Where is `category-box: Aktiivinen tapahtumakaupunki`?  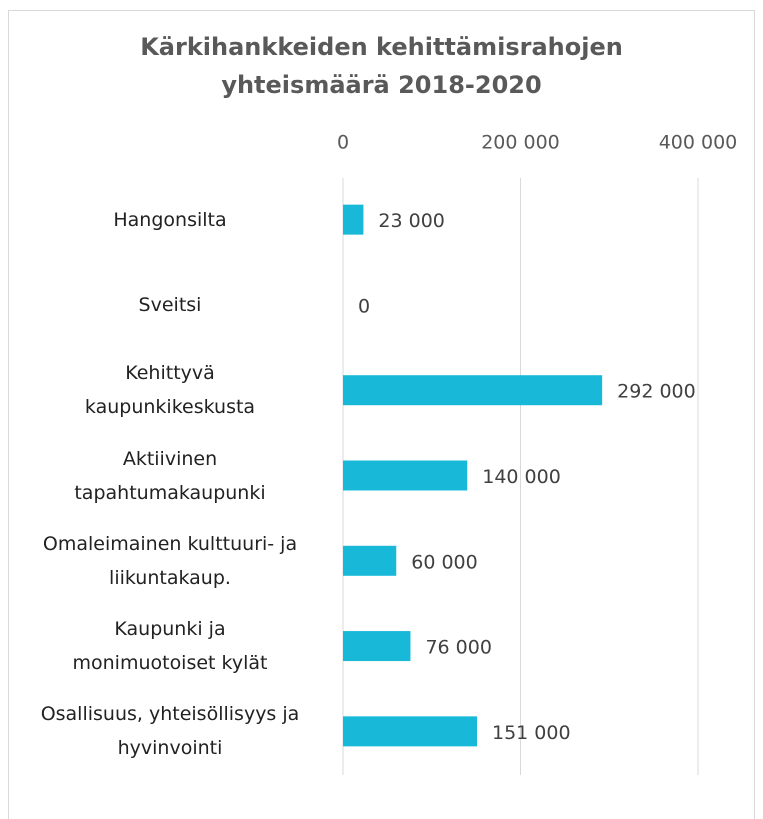 category-box: Aktiivinen tapahtumakaupunki is located at coordinates (170, 475).